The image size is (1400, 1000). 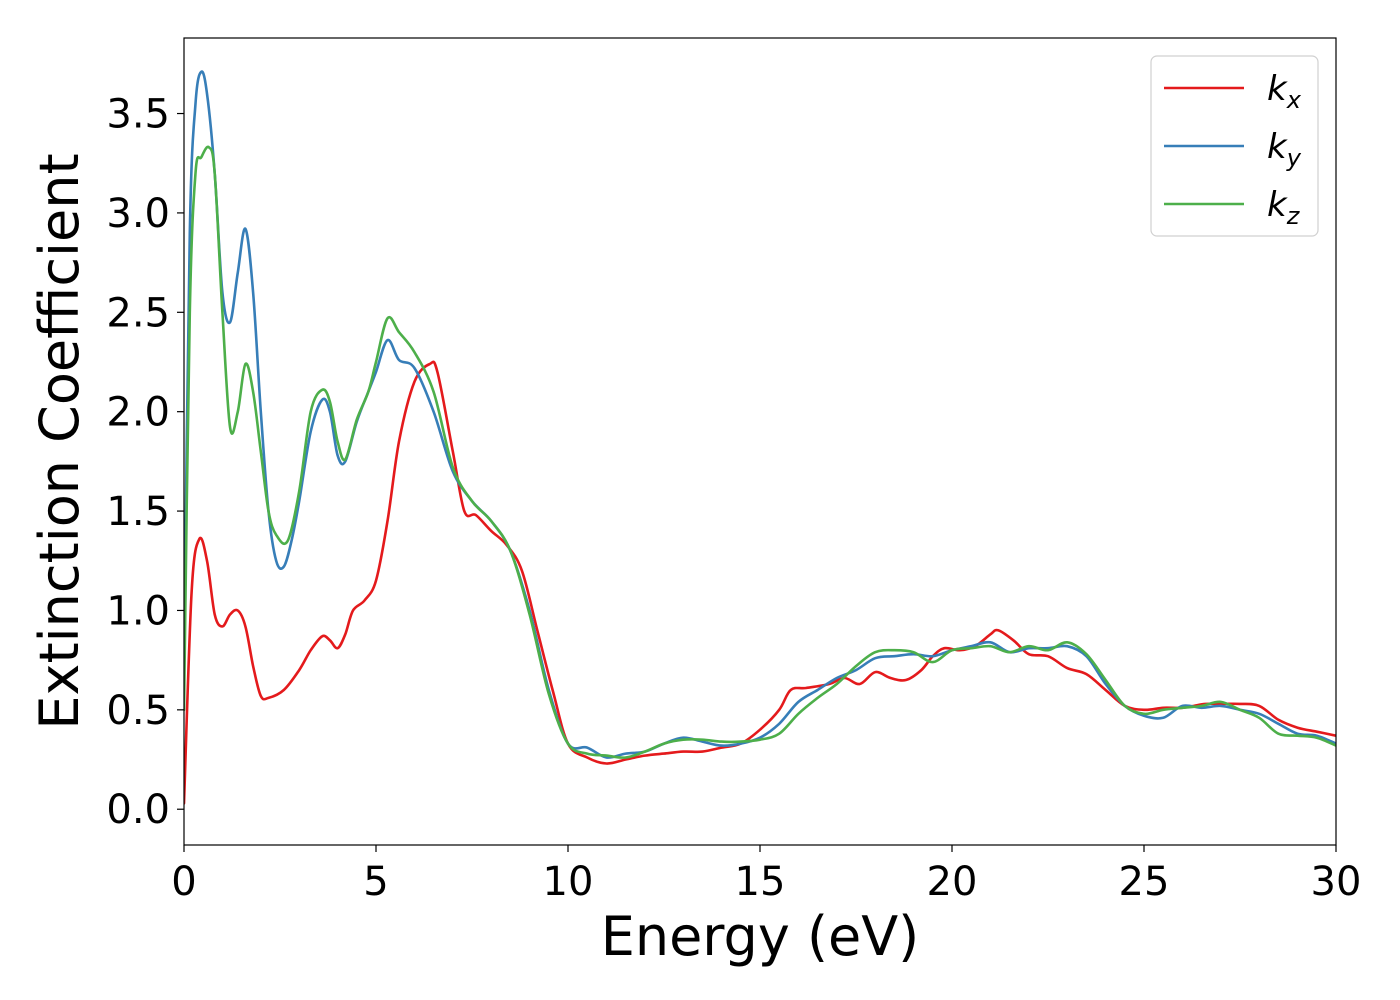 I want to click on legend-label-ky: ky, so click(x=1284, y=149).